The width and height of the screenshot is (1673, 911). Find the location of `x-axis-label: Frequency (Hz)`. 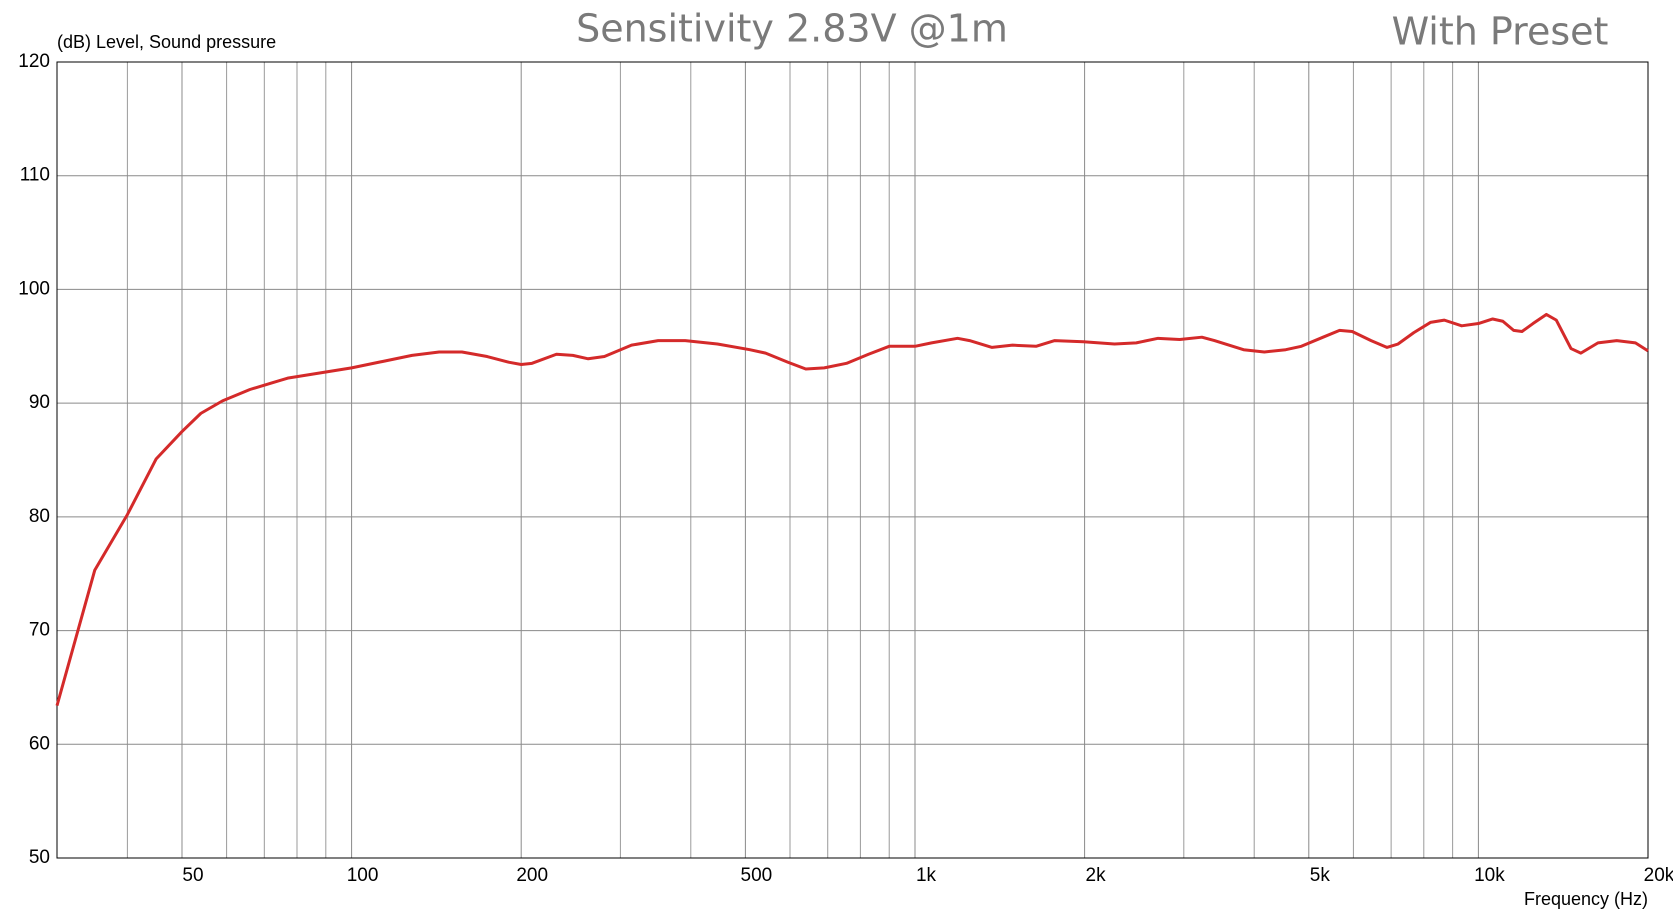

x-axis-label: Frequency (Hz) is located at coordinates (1586, 899).